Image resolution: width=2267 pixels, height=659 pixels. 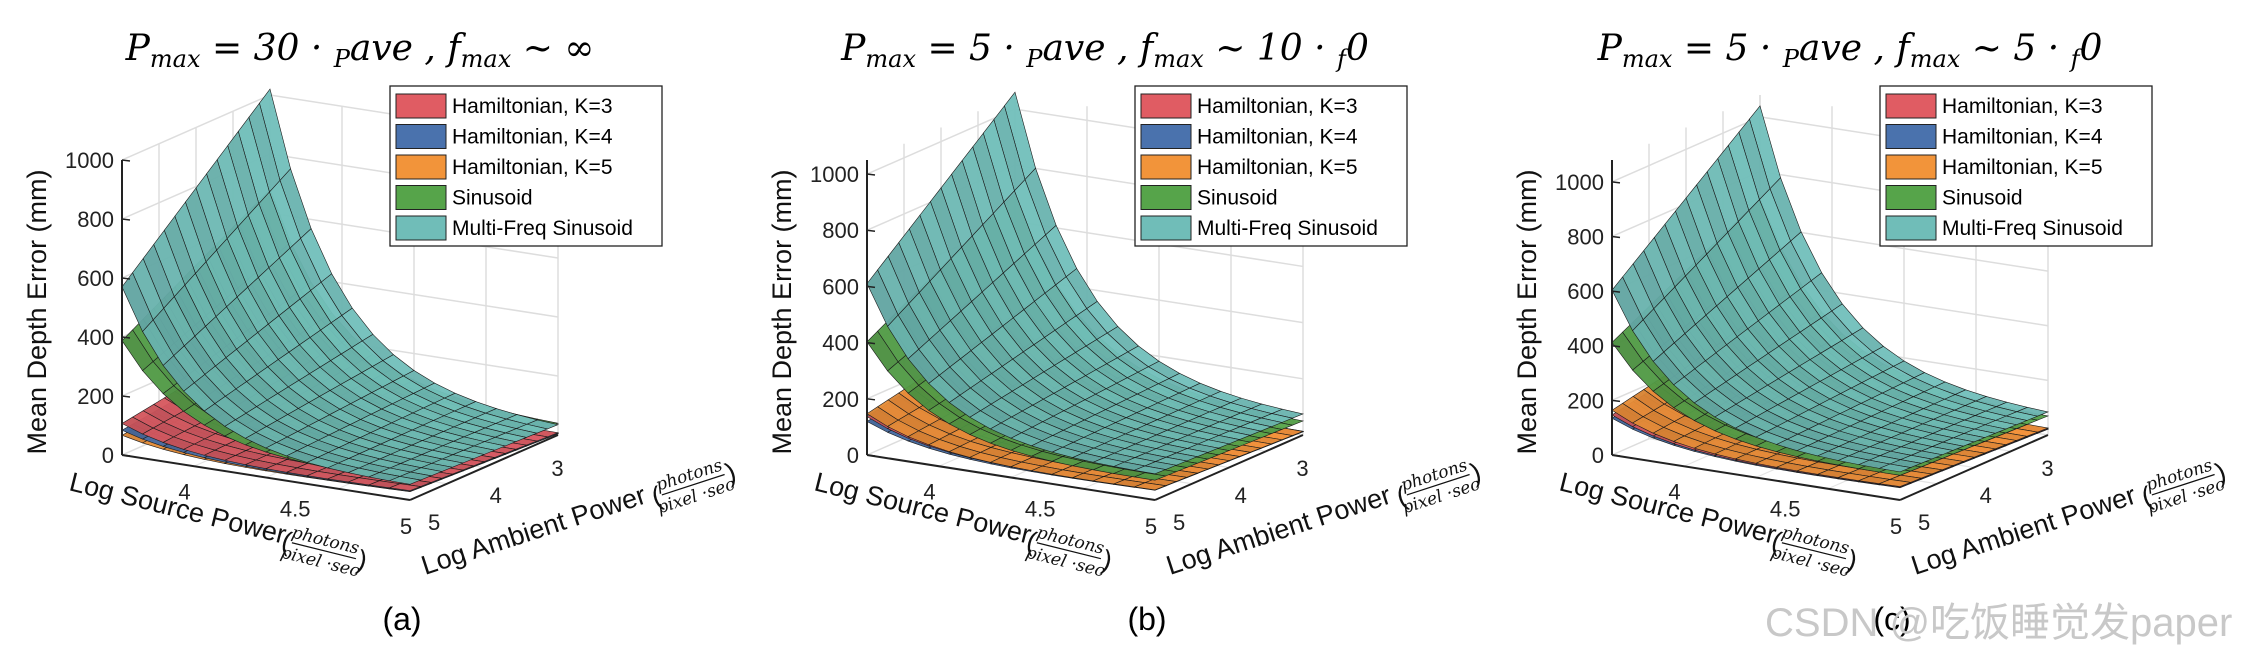 What do you see at coordinates (552, 48) in the screenshot?
I see `title-part: ~ ∞` at bounding box center [552, 48].